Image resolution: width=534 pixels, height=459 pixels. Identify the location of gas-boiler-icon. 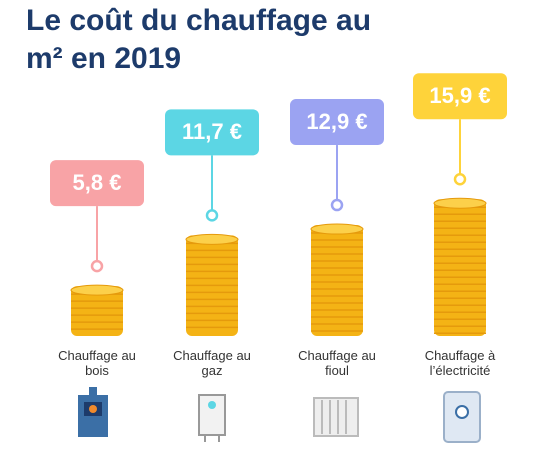
(212, 418).